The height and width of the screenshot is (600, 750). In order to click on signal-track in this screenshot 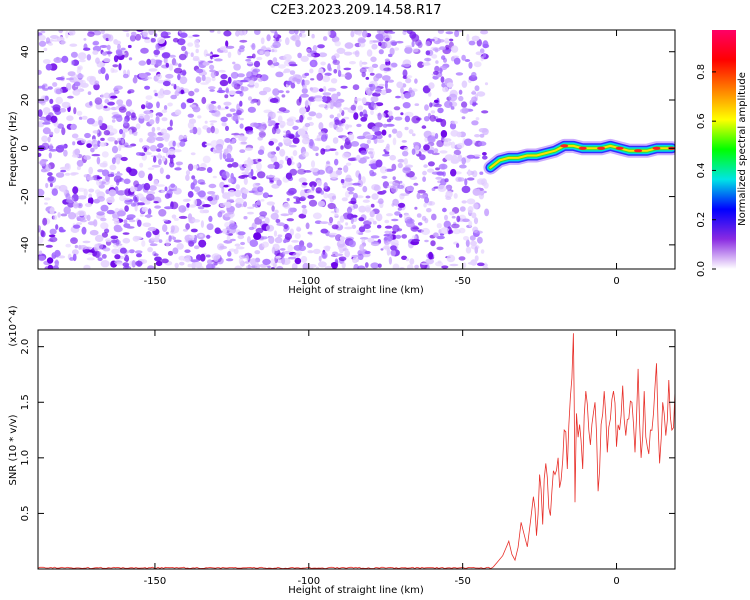, I will do `click(579, 156)`.